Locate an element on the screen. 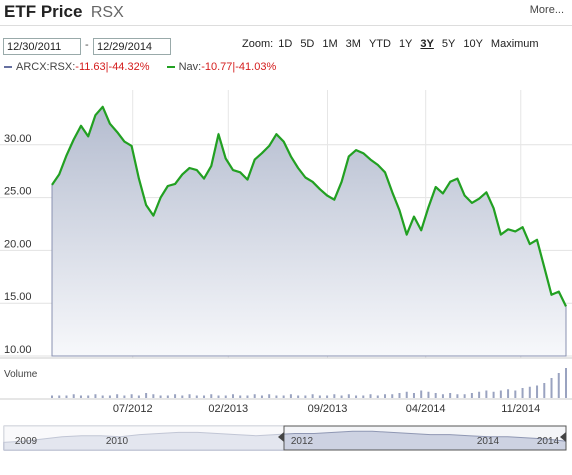 The image size is (572, 475). end-date-input is located at coordinates (132, 46).